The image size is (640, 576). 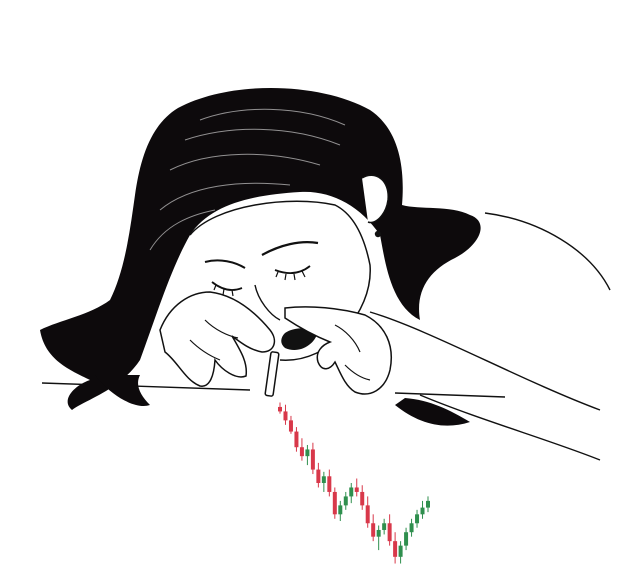 I want to click on right-arm-outline, so click(x=485, y=386).